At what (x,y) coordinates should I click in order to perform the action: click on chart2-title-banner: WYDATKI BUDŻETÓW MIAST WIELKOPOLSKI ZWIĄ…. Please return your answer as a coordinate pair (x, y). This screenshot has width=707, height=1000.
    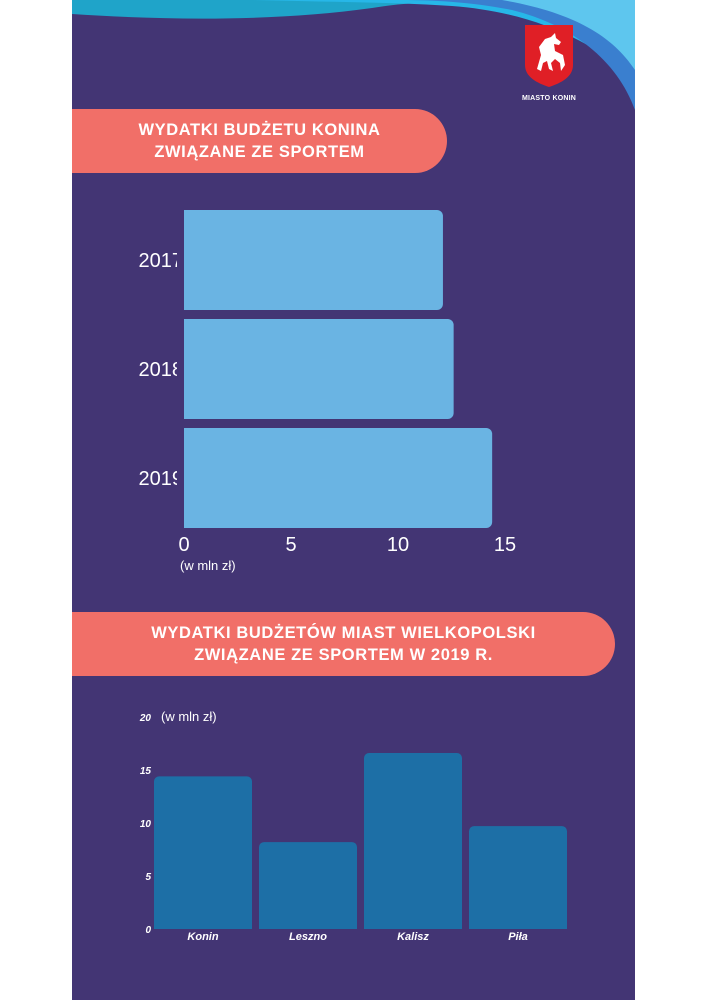
    Looking at the image, I should click on (343, 644).